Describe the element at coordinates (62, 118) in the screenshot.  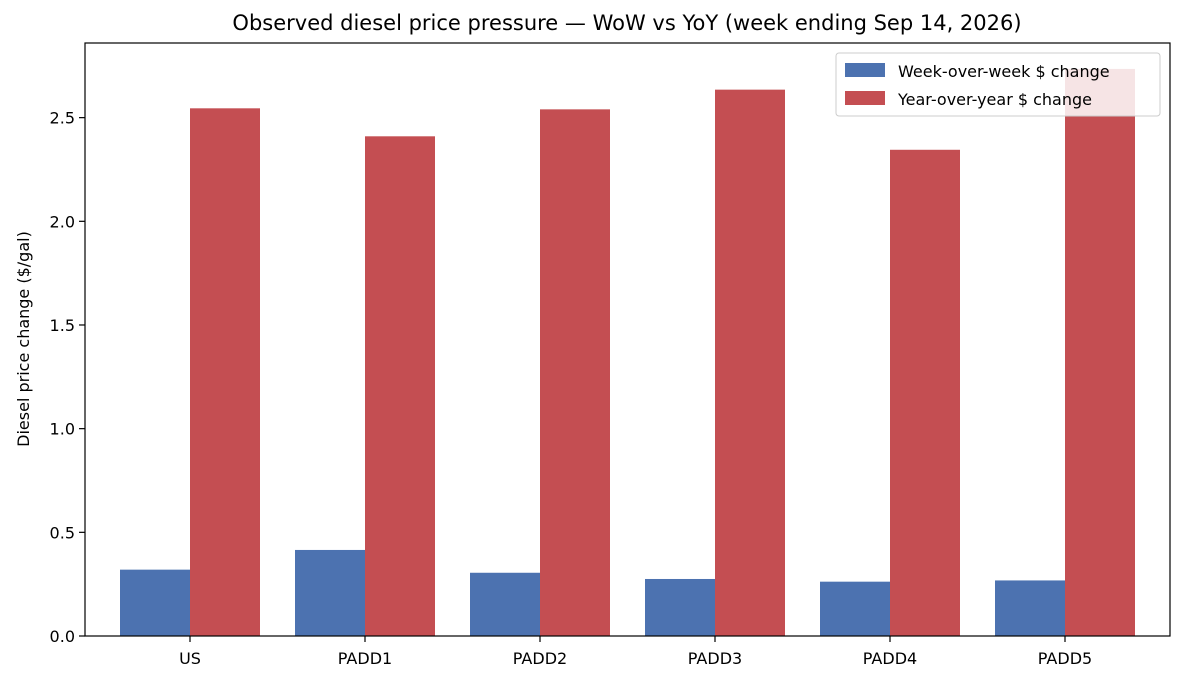
I see `y-tick-label: 2.5` at that location.